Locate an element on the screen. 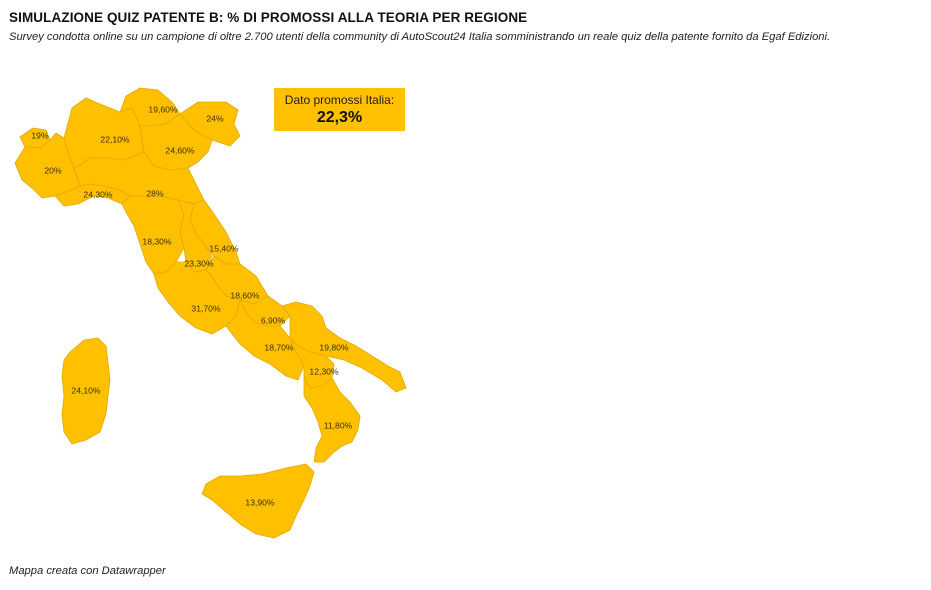 The image size is (931, 590). national-average-callout: Dato promossi Italia: 22,3% is located at coordinates (339, 109).